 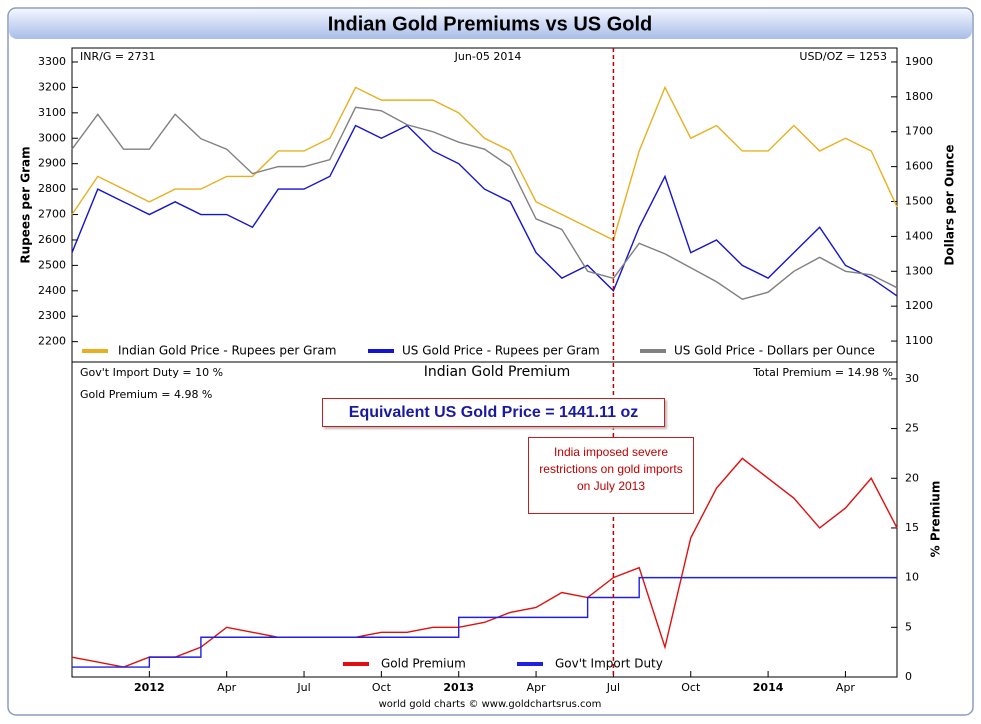 What do you see at coordinates (908, 676) in the screenshot?
I see `y-tick-label: 0` at bounding box center [908, 676].